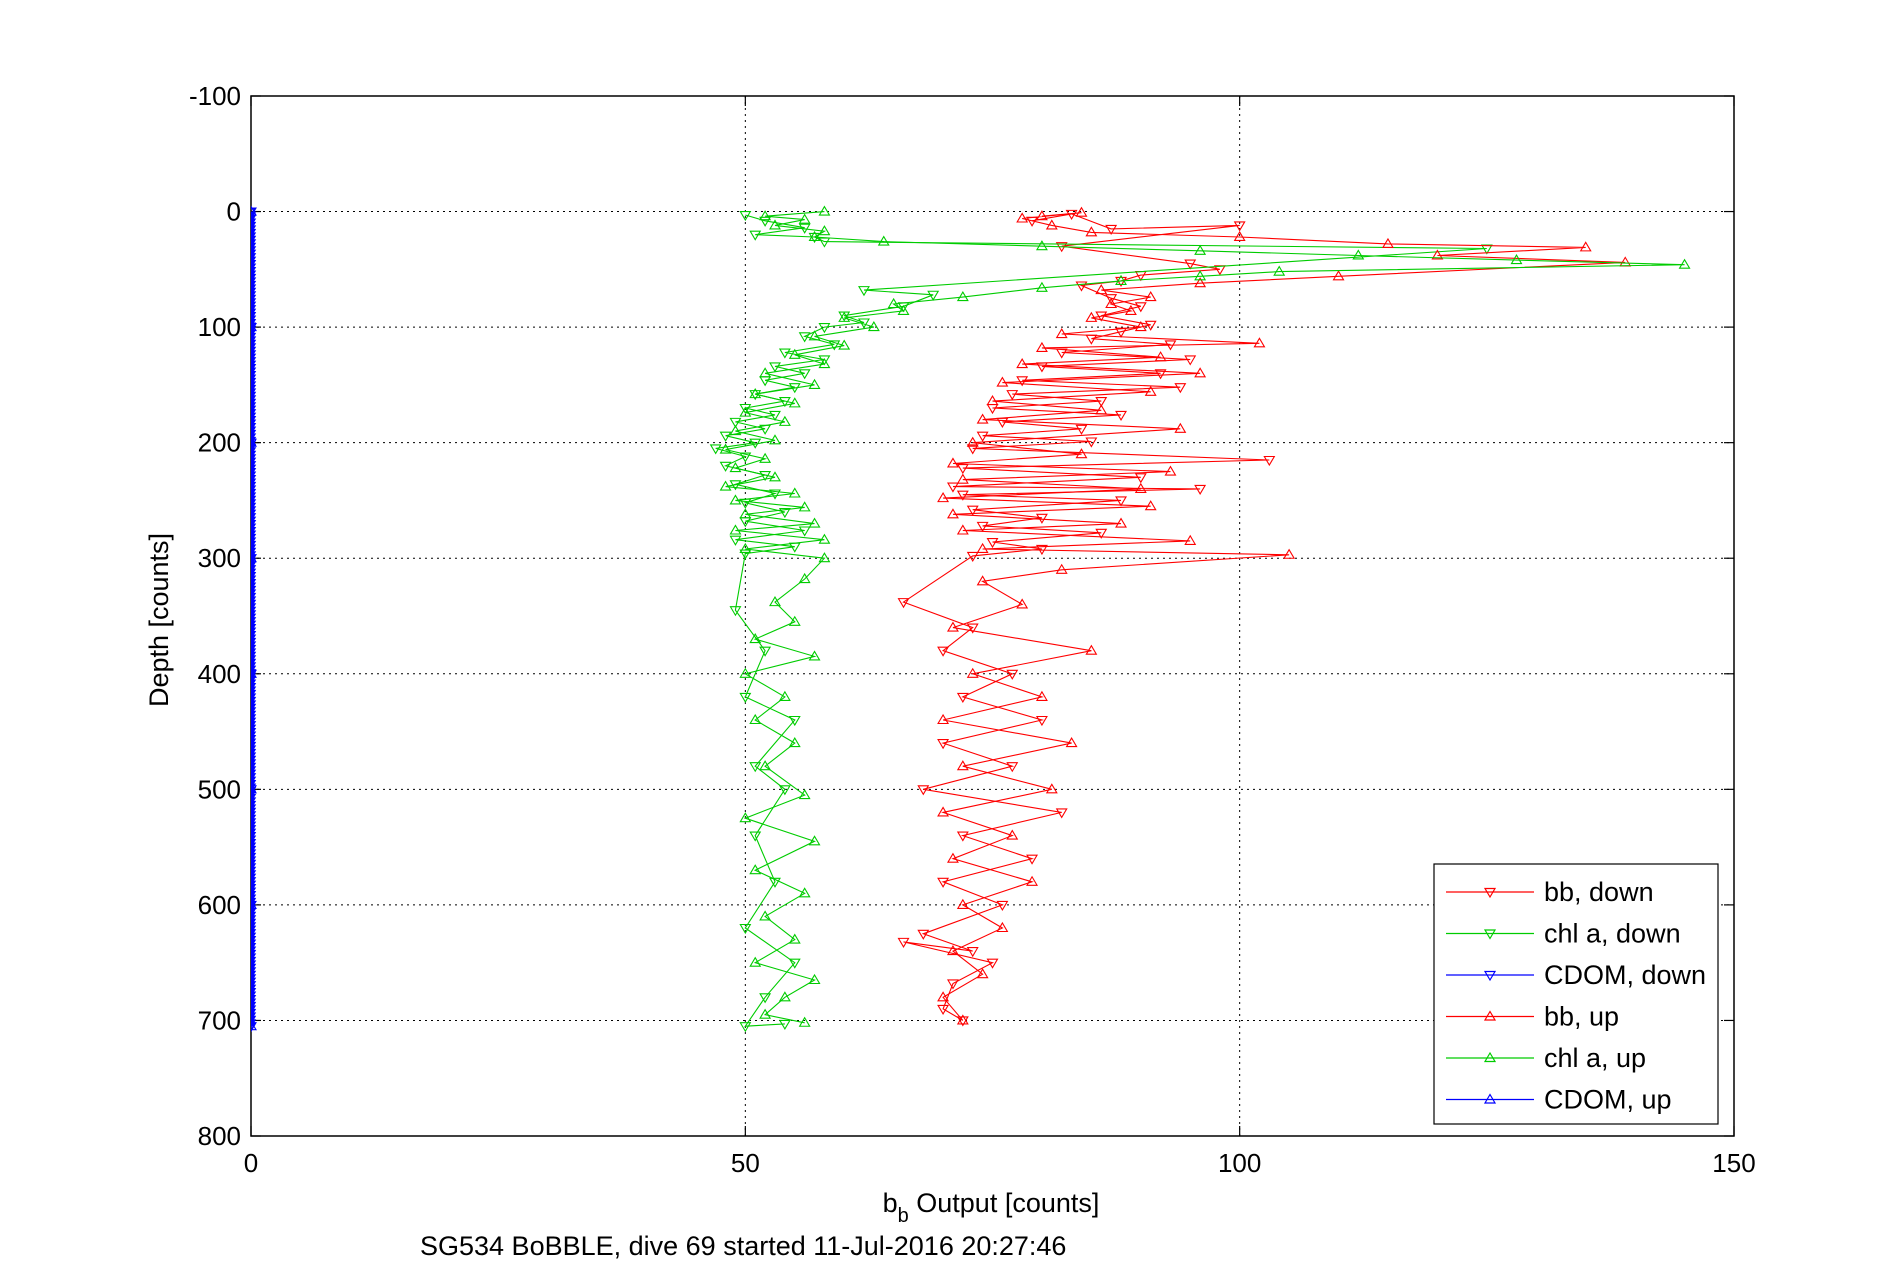 The image size is (1891, 1262). What do you see at coordinates (1563, 934) in the screenshot?
I see `legend-entry: chl a, down` at bounding box center [1563, 934].